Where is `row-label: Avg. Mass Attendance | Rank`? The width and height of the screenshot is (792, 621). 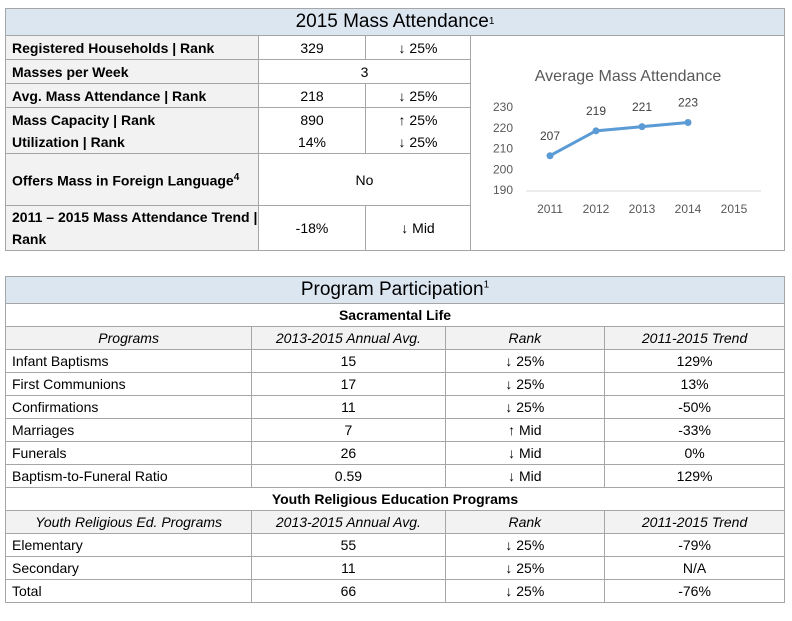 row-label: Avg. Mass Attendance | Rank is located at coordinates (132, 95).